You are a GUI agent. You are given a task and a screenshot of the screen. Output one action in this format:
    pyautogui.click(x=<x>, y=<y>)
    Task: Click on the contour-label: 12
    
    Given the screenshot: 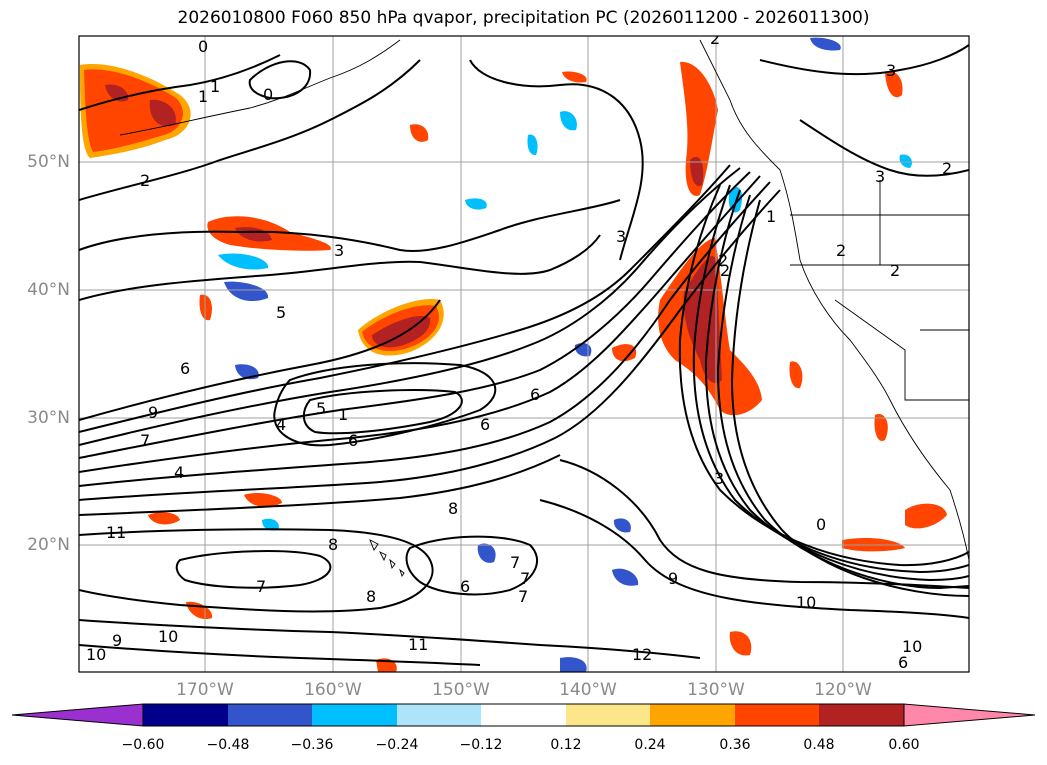 What is the action you would take?
    pyautogui.click(x=642, y=654)
    